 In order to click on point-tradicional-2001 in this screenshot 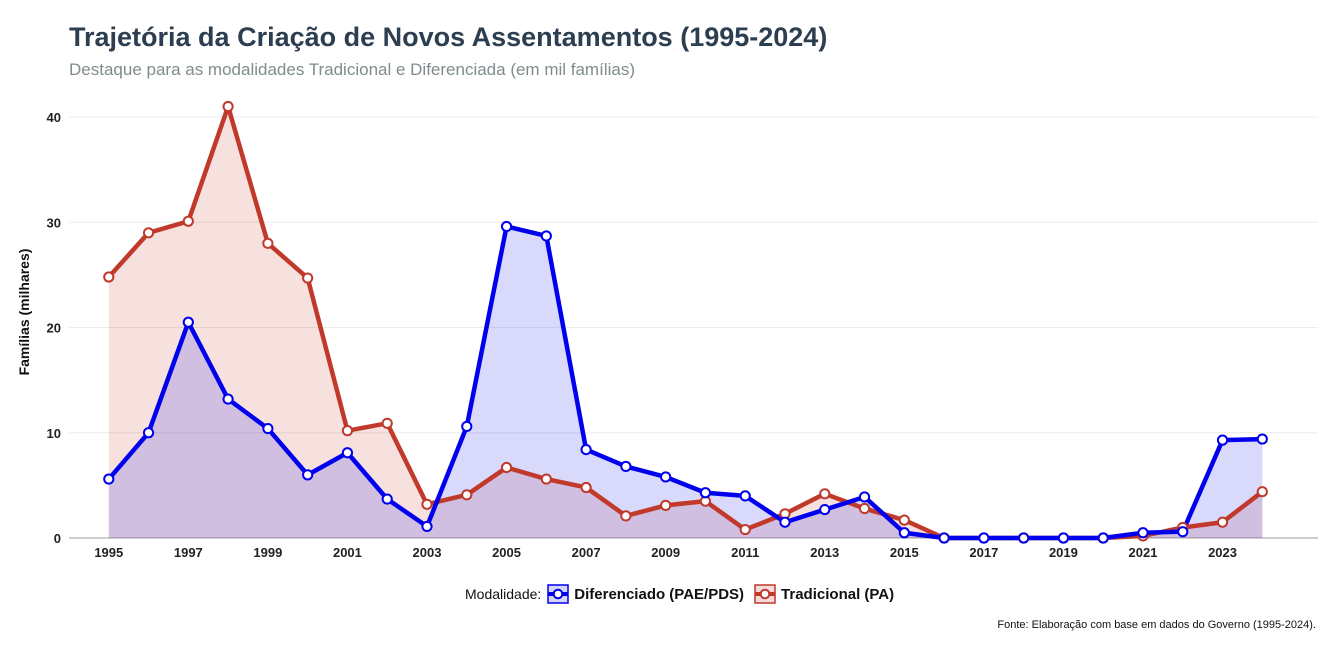, I will do `click(347, 431)`.